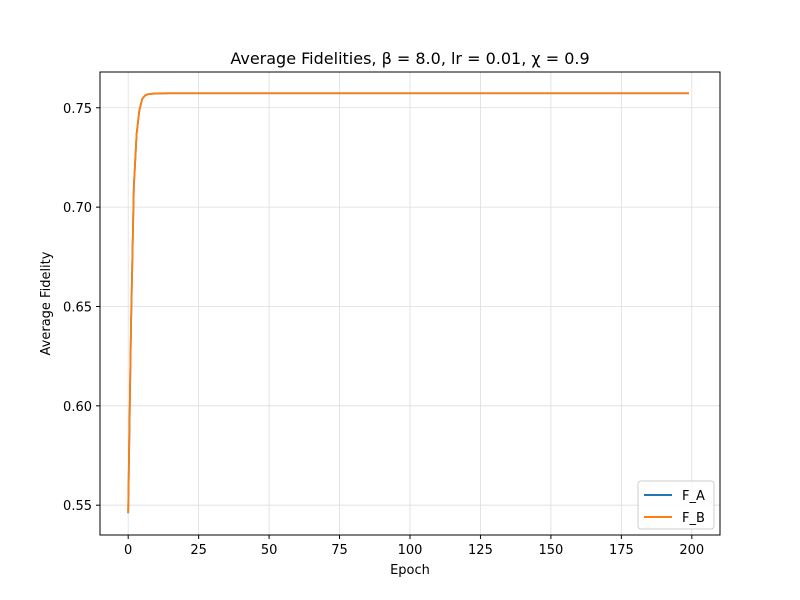 This screenshot has width=800, height=600. I want to click on y-tick-label: 0.75, so click(77, 109).